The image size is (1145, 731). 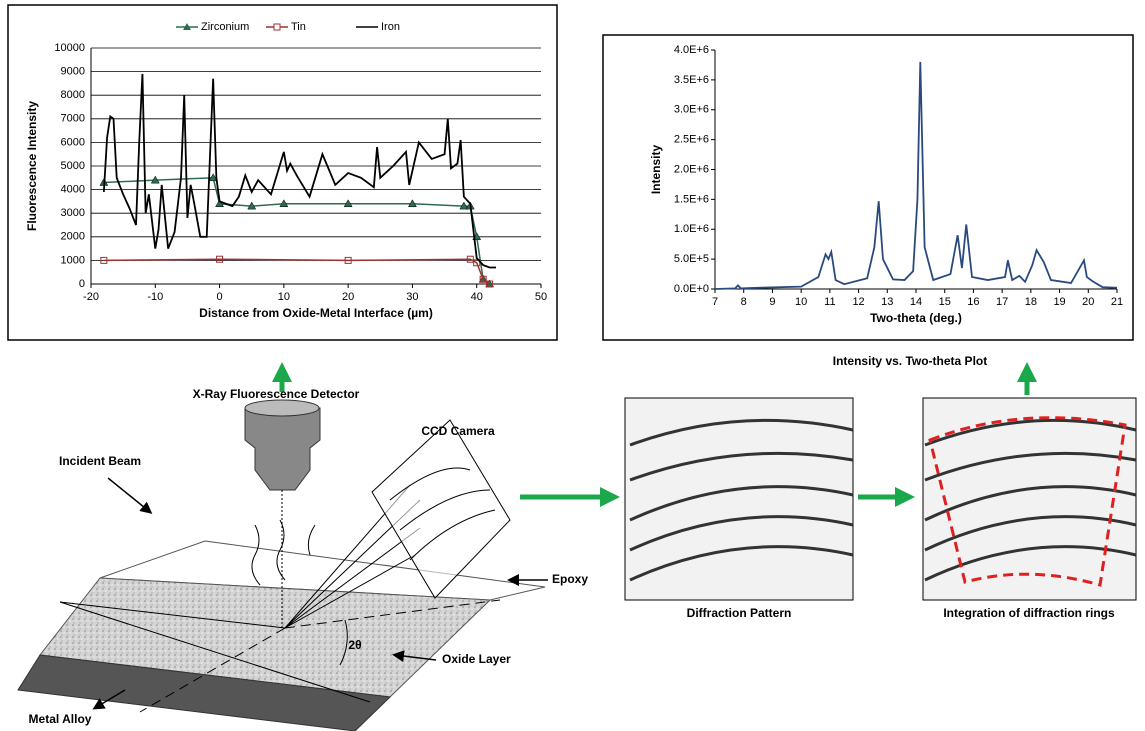 I want to click on y-tick-label: 6000, so click(x=73, y=142).